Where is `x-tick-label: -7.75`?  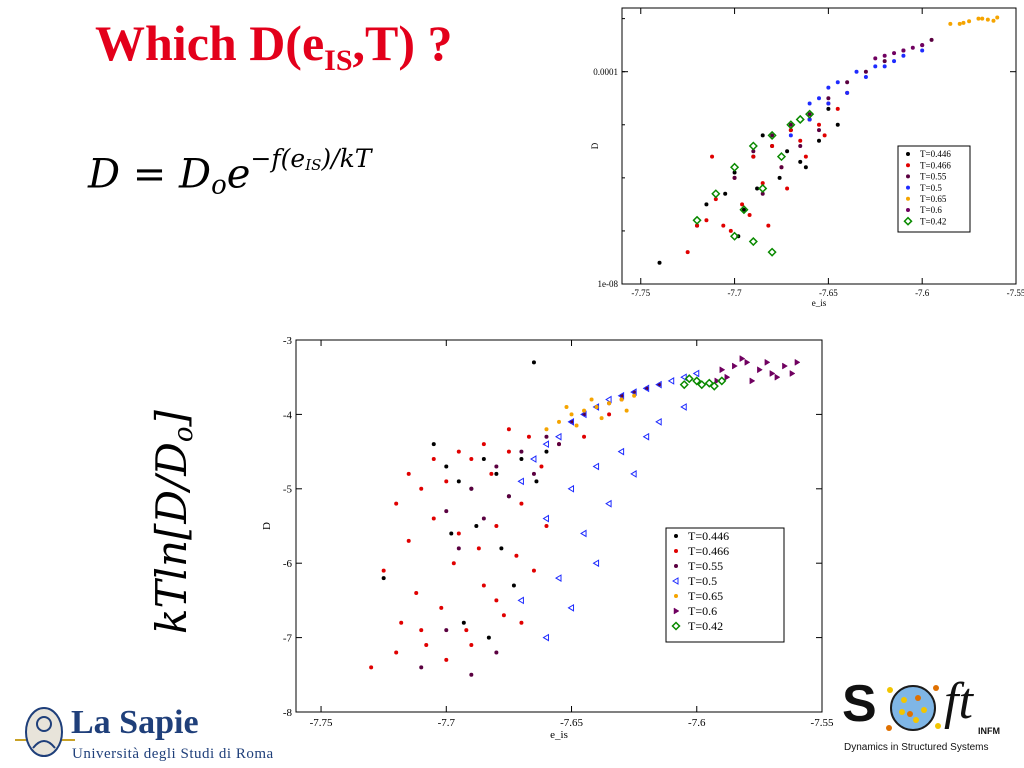
x-tick-label: -7.75 is located at coordinates (321, 723).